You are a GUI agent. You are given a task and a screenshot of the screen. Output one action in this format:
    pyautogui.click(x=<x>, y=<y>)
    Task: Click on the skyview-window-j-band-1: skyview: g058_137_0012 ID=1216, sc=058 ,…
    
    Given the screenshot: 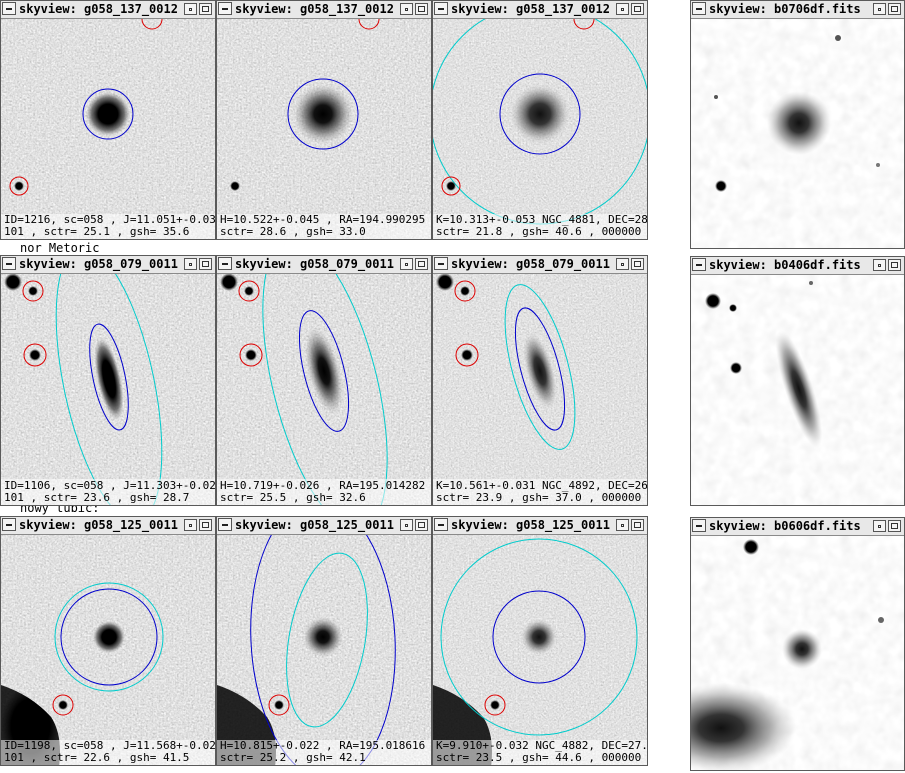 What is the action you would take?
    pyautogui.click(x=108, y=120)
    